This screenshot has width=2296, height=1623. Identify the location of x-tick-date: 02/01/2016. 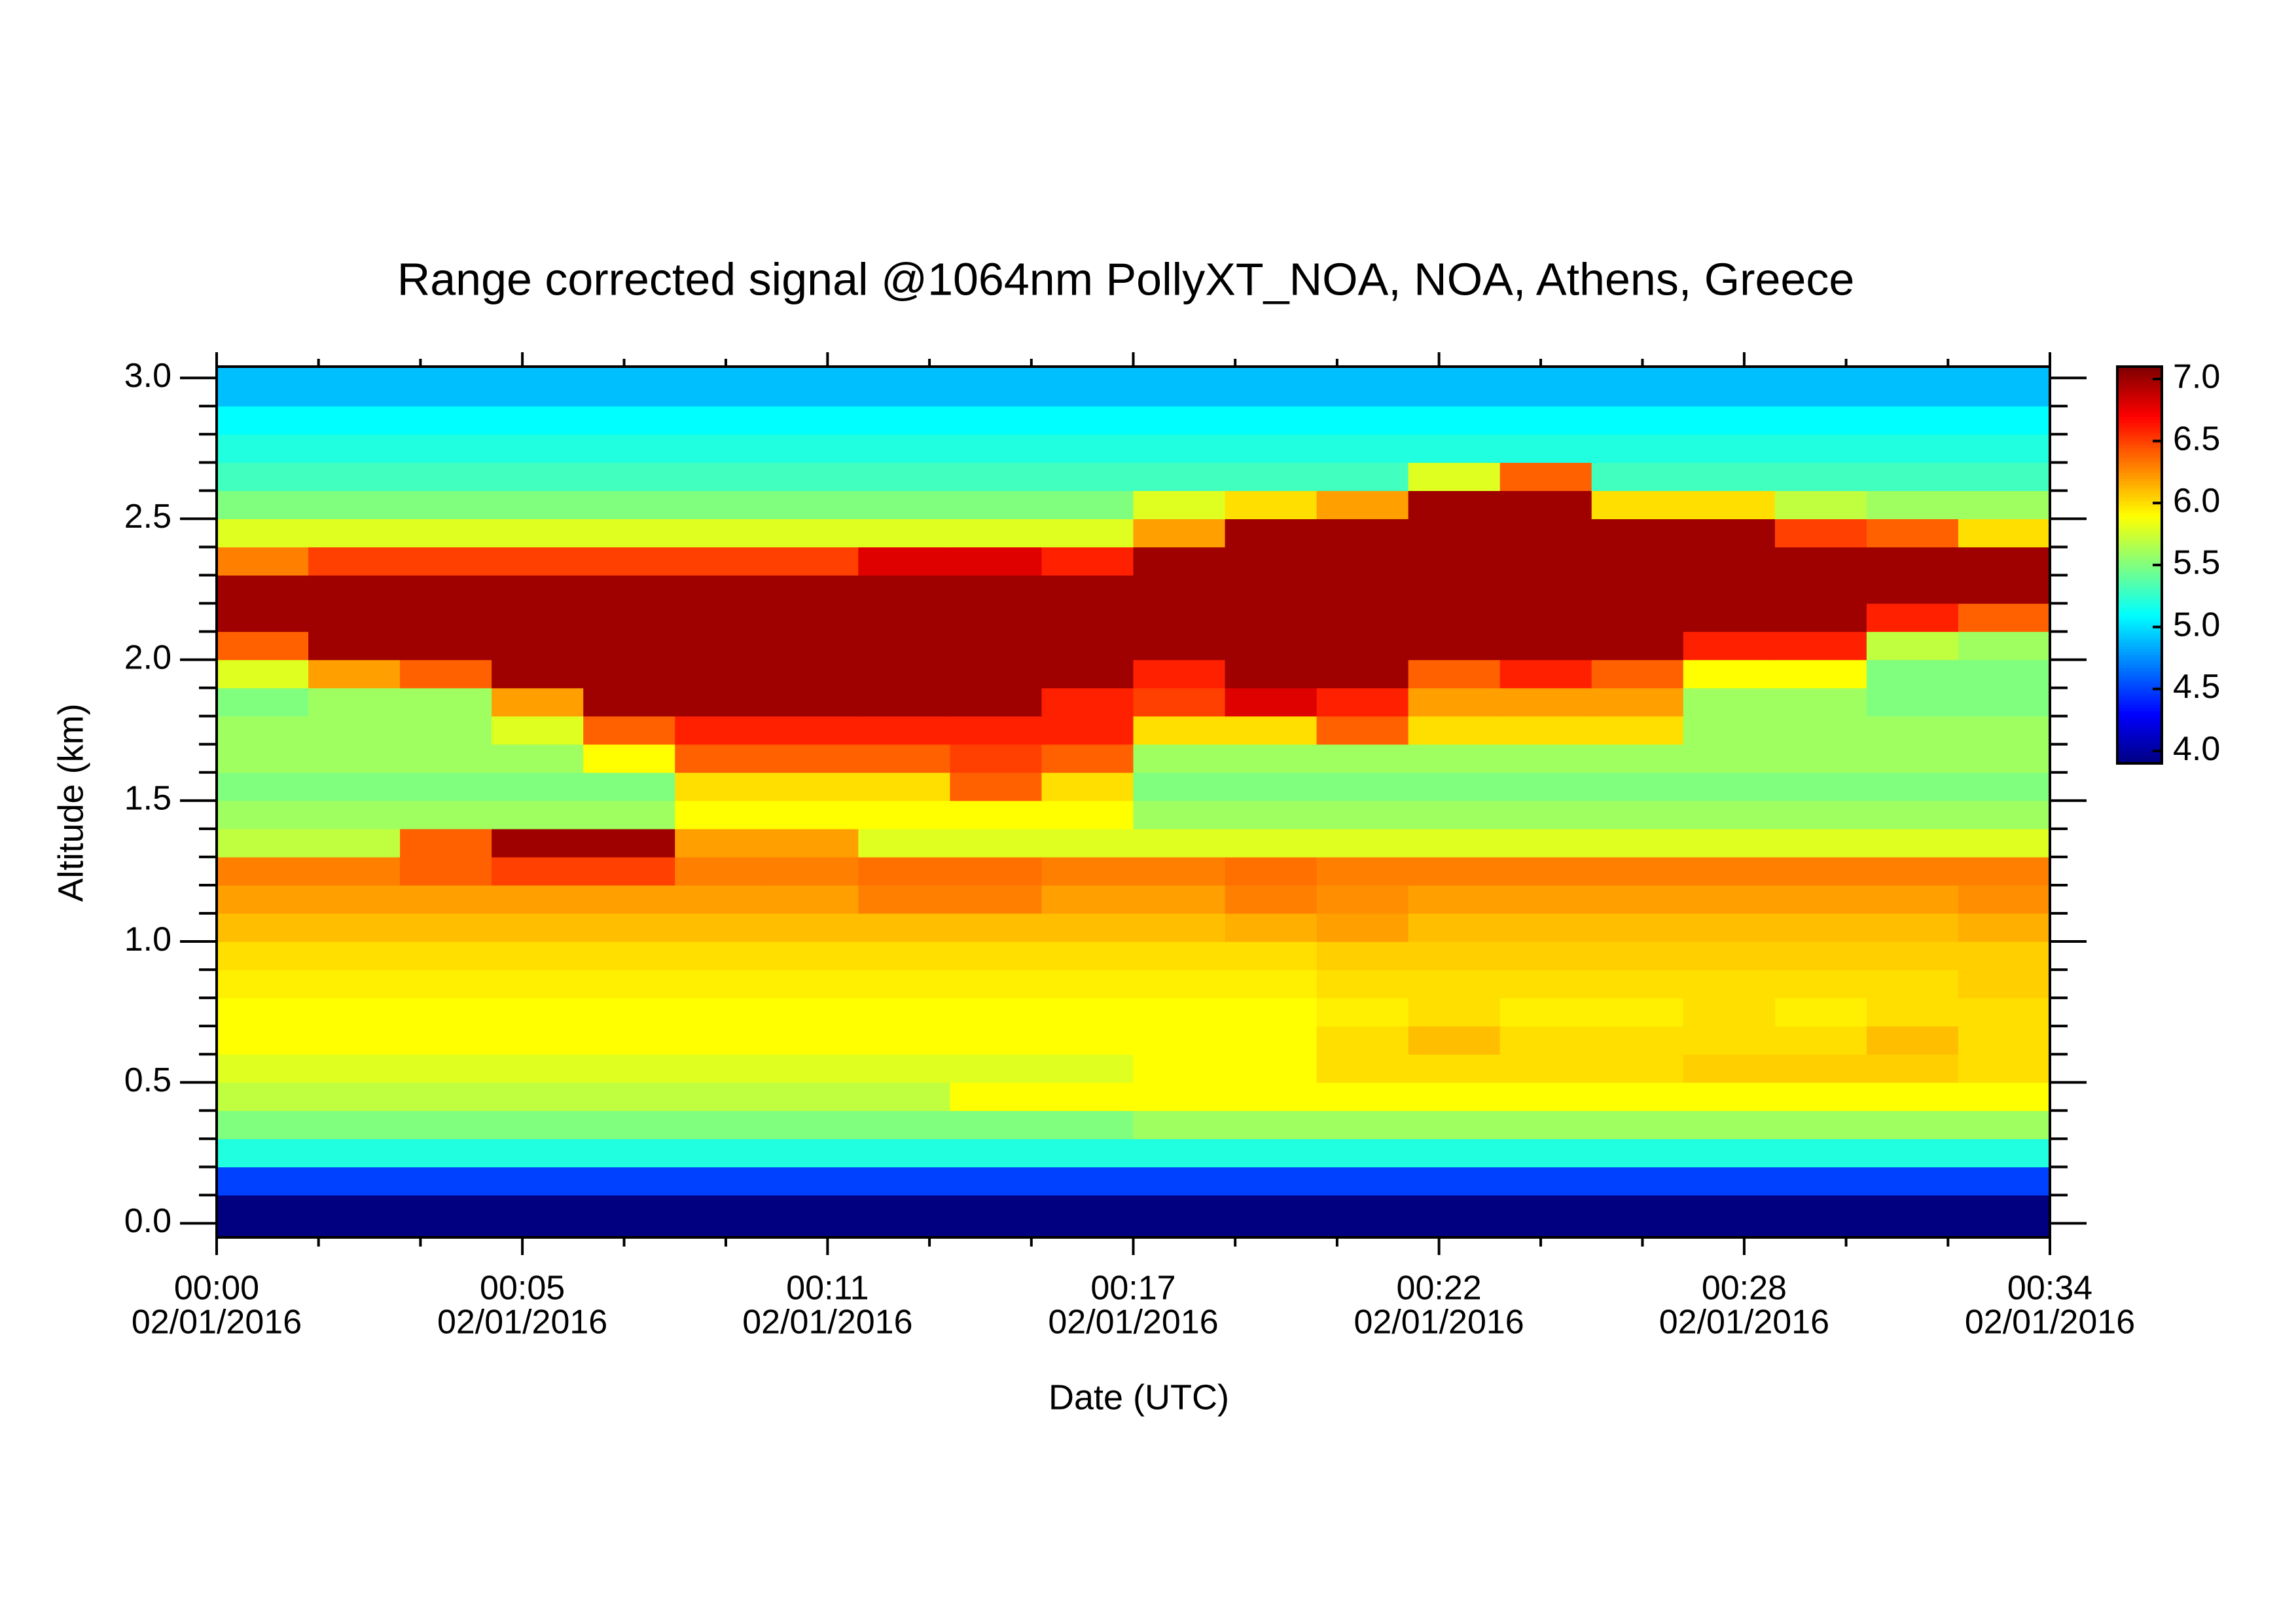
(1439, 1322).